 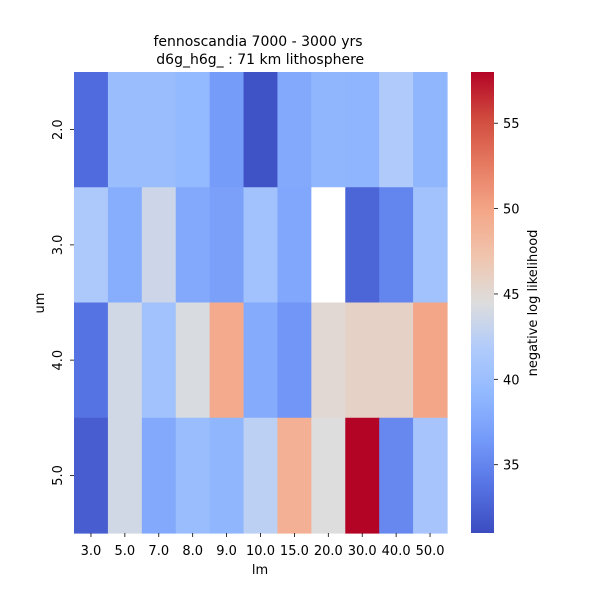 What do you see at coordinates (430, 551) in the screenshot?
I see `x-tick-label: 50.0` at bounding box center [430, 551].